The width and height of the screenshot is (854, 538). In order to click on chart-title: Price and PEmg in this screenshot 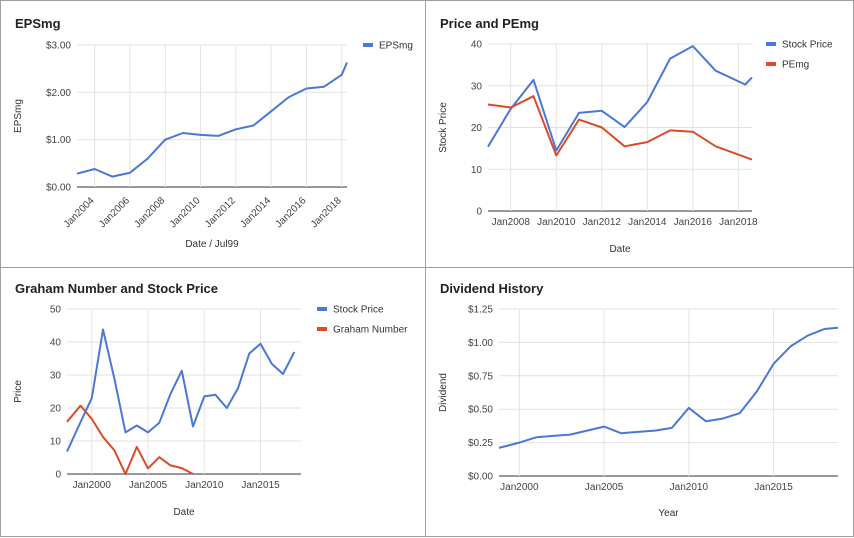, I will do `click(489, 23)`.